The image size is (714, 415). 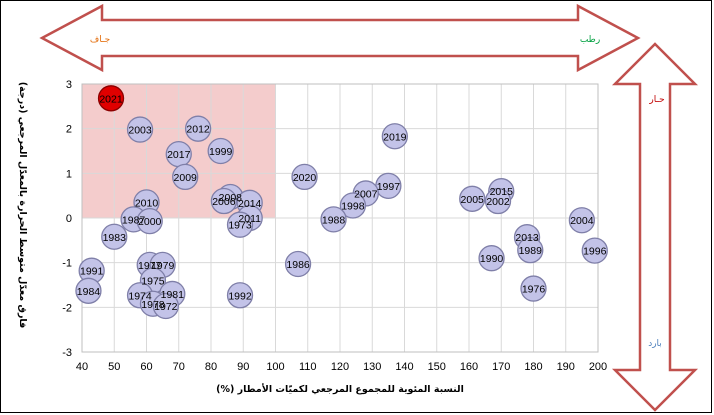 I want to click on data-point-label: 2012, so click(x=198, y=130).